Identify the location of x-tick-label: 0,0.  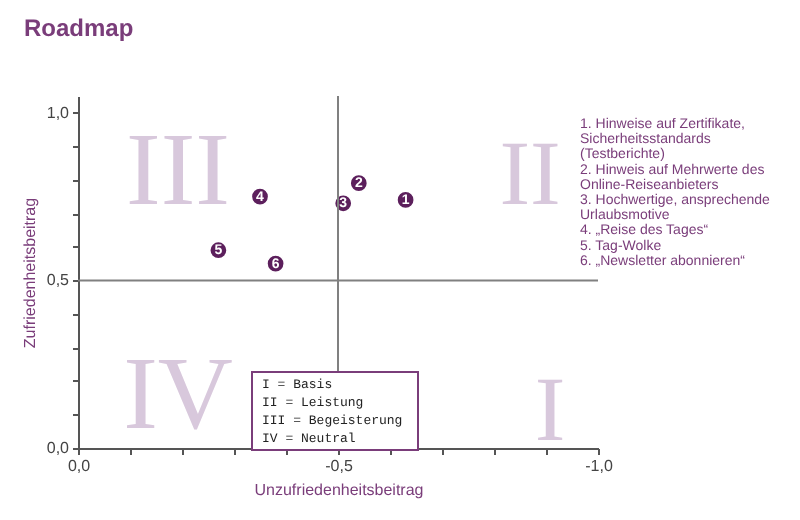
(79, 466).